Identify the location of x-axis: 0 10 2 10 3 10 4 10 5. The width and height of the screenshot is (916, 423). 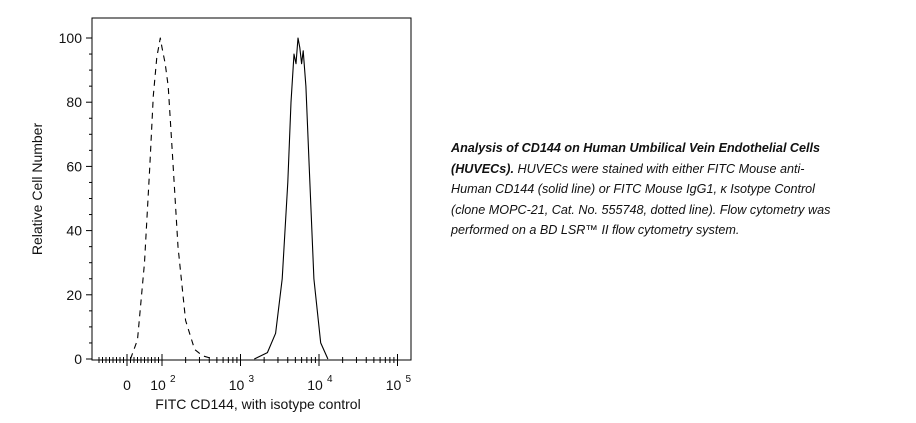
(255, 373).